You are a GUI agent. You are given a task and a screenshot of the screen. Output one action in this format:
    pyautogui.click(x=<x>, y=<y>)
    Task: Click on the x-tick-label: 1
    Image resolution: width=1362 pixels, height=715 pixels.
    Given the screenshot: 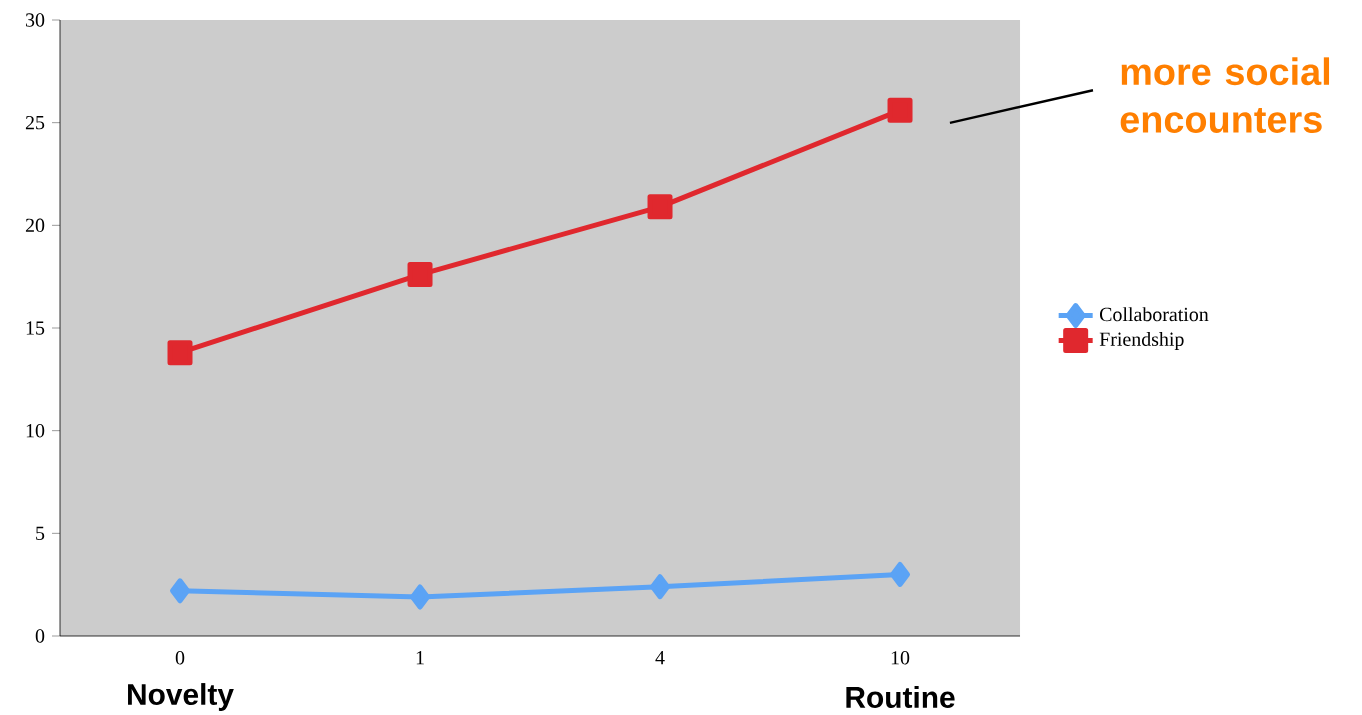 What is the action you would take?
    pyautogui.click(x=420, y=658)
    